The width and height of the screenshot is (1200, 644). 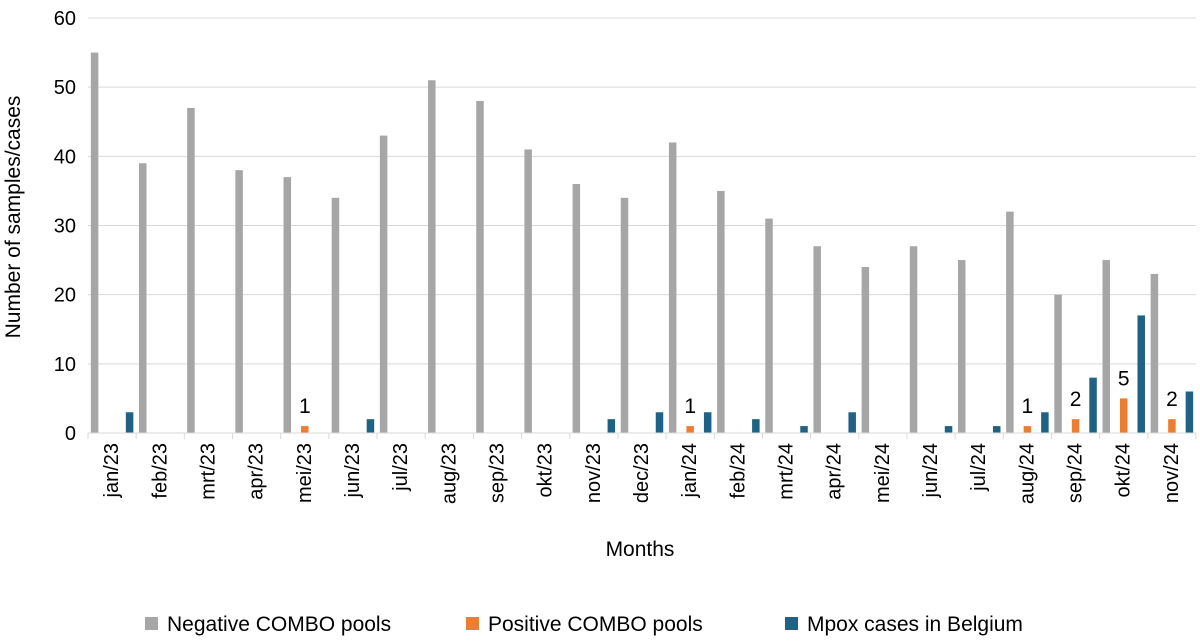 What do you see at coordinates (787, 471) in the screenshot?
I see `x-tick-label: mrt/24` at bounding box center [787, 471].